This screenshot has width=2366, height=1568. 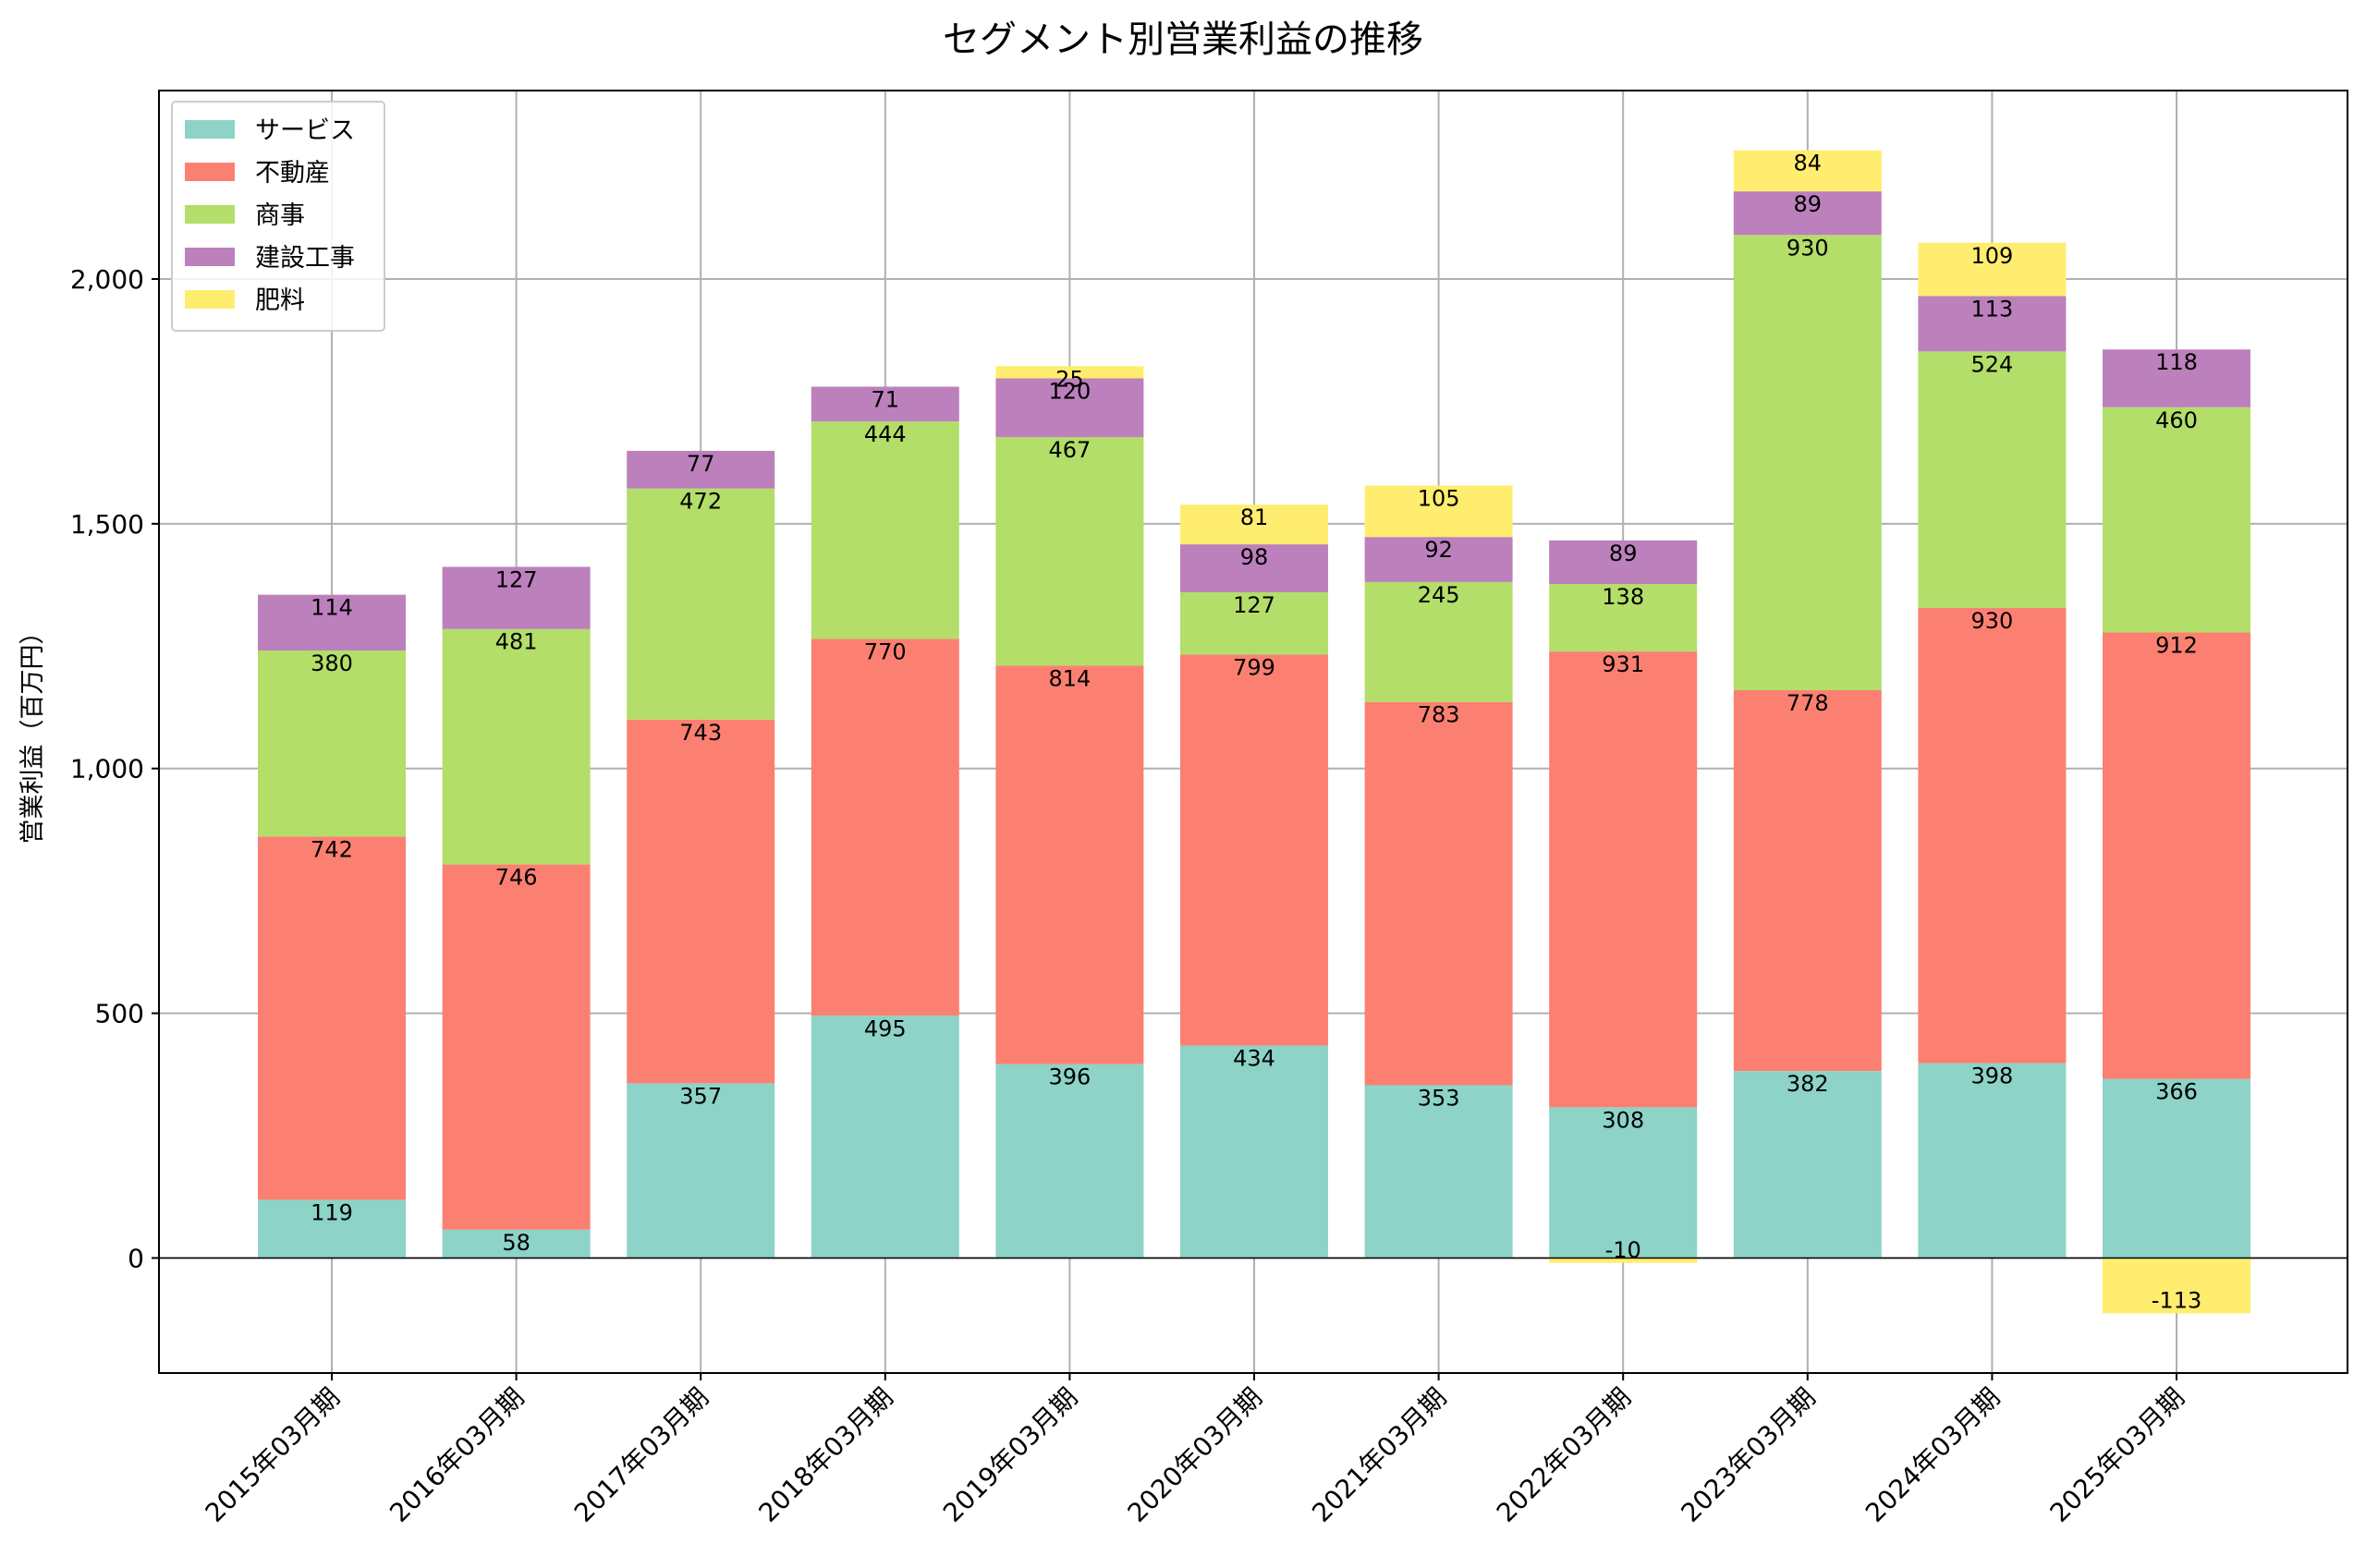 I want to click on chart-title: セグメント別営業利益の推移, so click(x=1183, y=39).